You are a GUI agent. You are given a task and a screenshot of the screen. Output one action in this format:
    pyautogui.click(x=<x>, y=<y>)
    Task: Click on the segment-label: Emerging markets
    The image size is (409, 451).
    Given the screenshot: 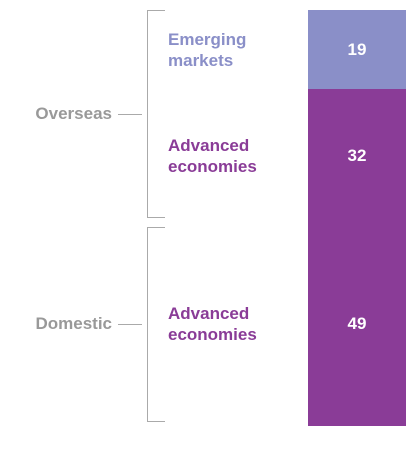 What is the action you would take?
    pyautogui.click(x=207, y=49)
    